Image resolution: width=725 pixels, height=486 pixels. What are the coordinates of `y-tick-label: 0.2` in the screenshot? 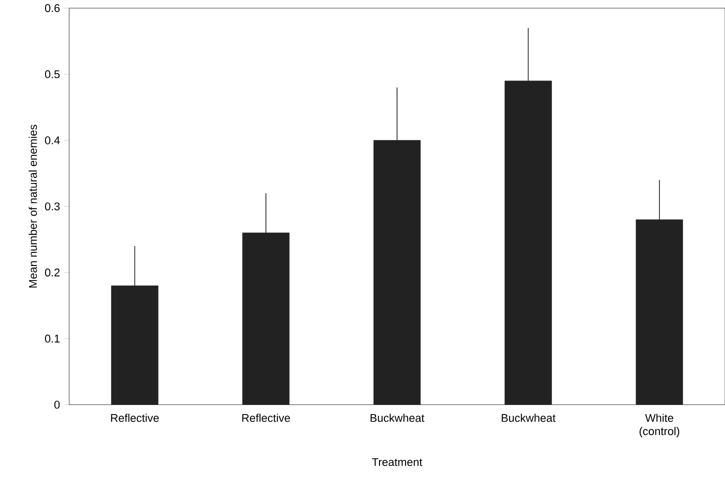 It's located at (52, 272).